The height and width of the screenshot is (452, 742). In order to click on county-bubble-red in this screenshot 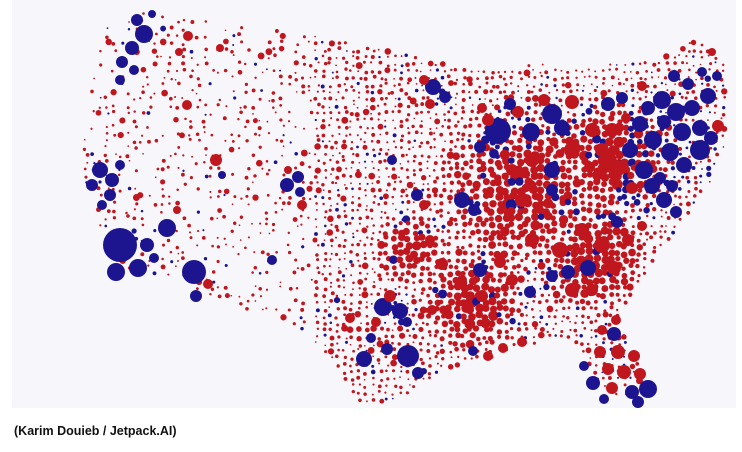, I will do `click(628, 240)`.